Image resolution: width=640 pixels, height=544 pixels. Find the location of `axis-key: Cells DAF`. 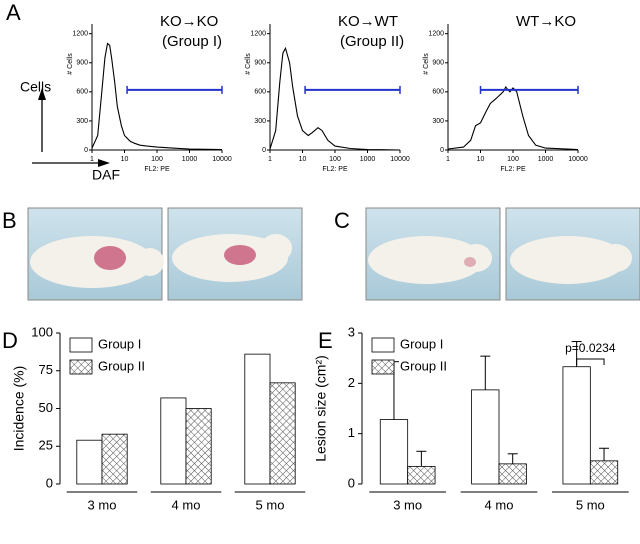

axis-key: Cells DAF is located at coordinates (70, 131).